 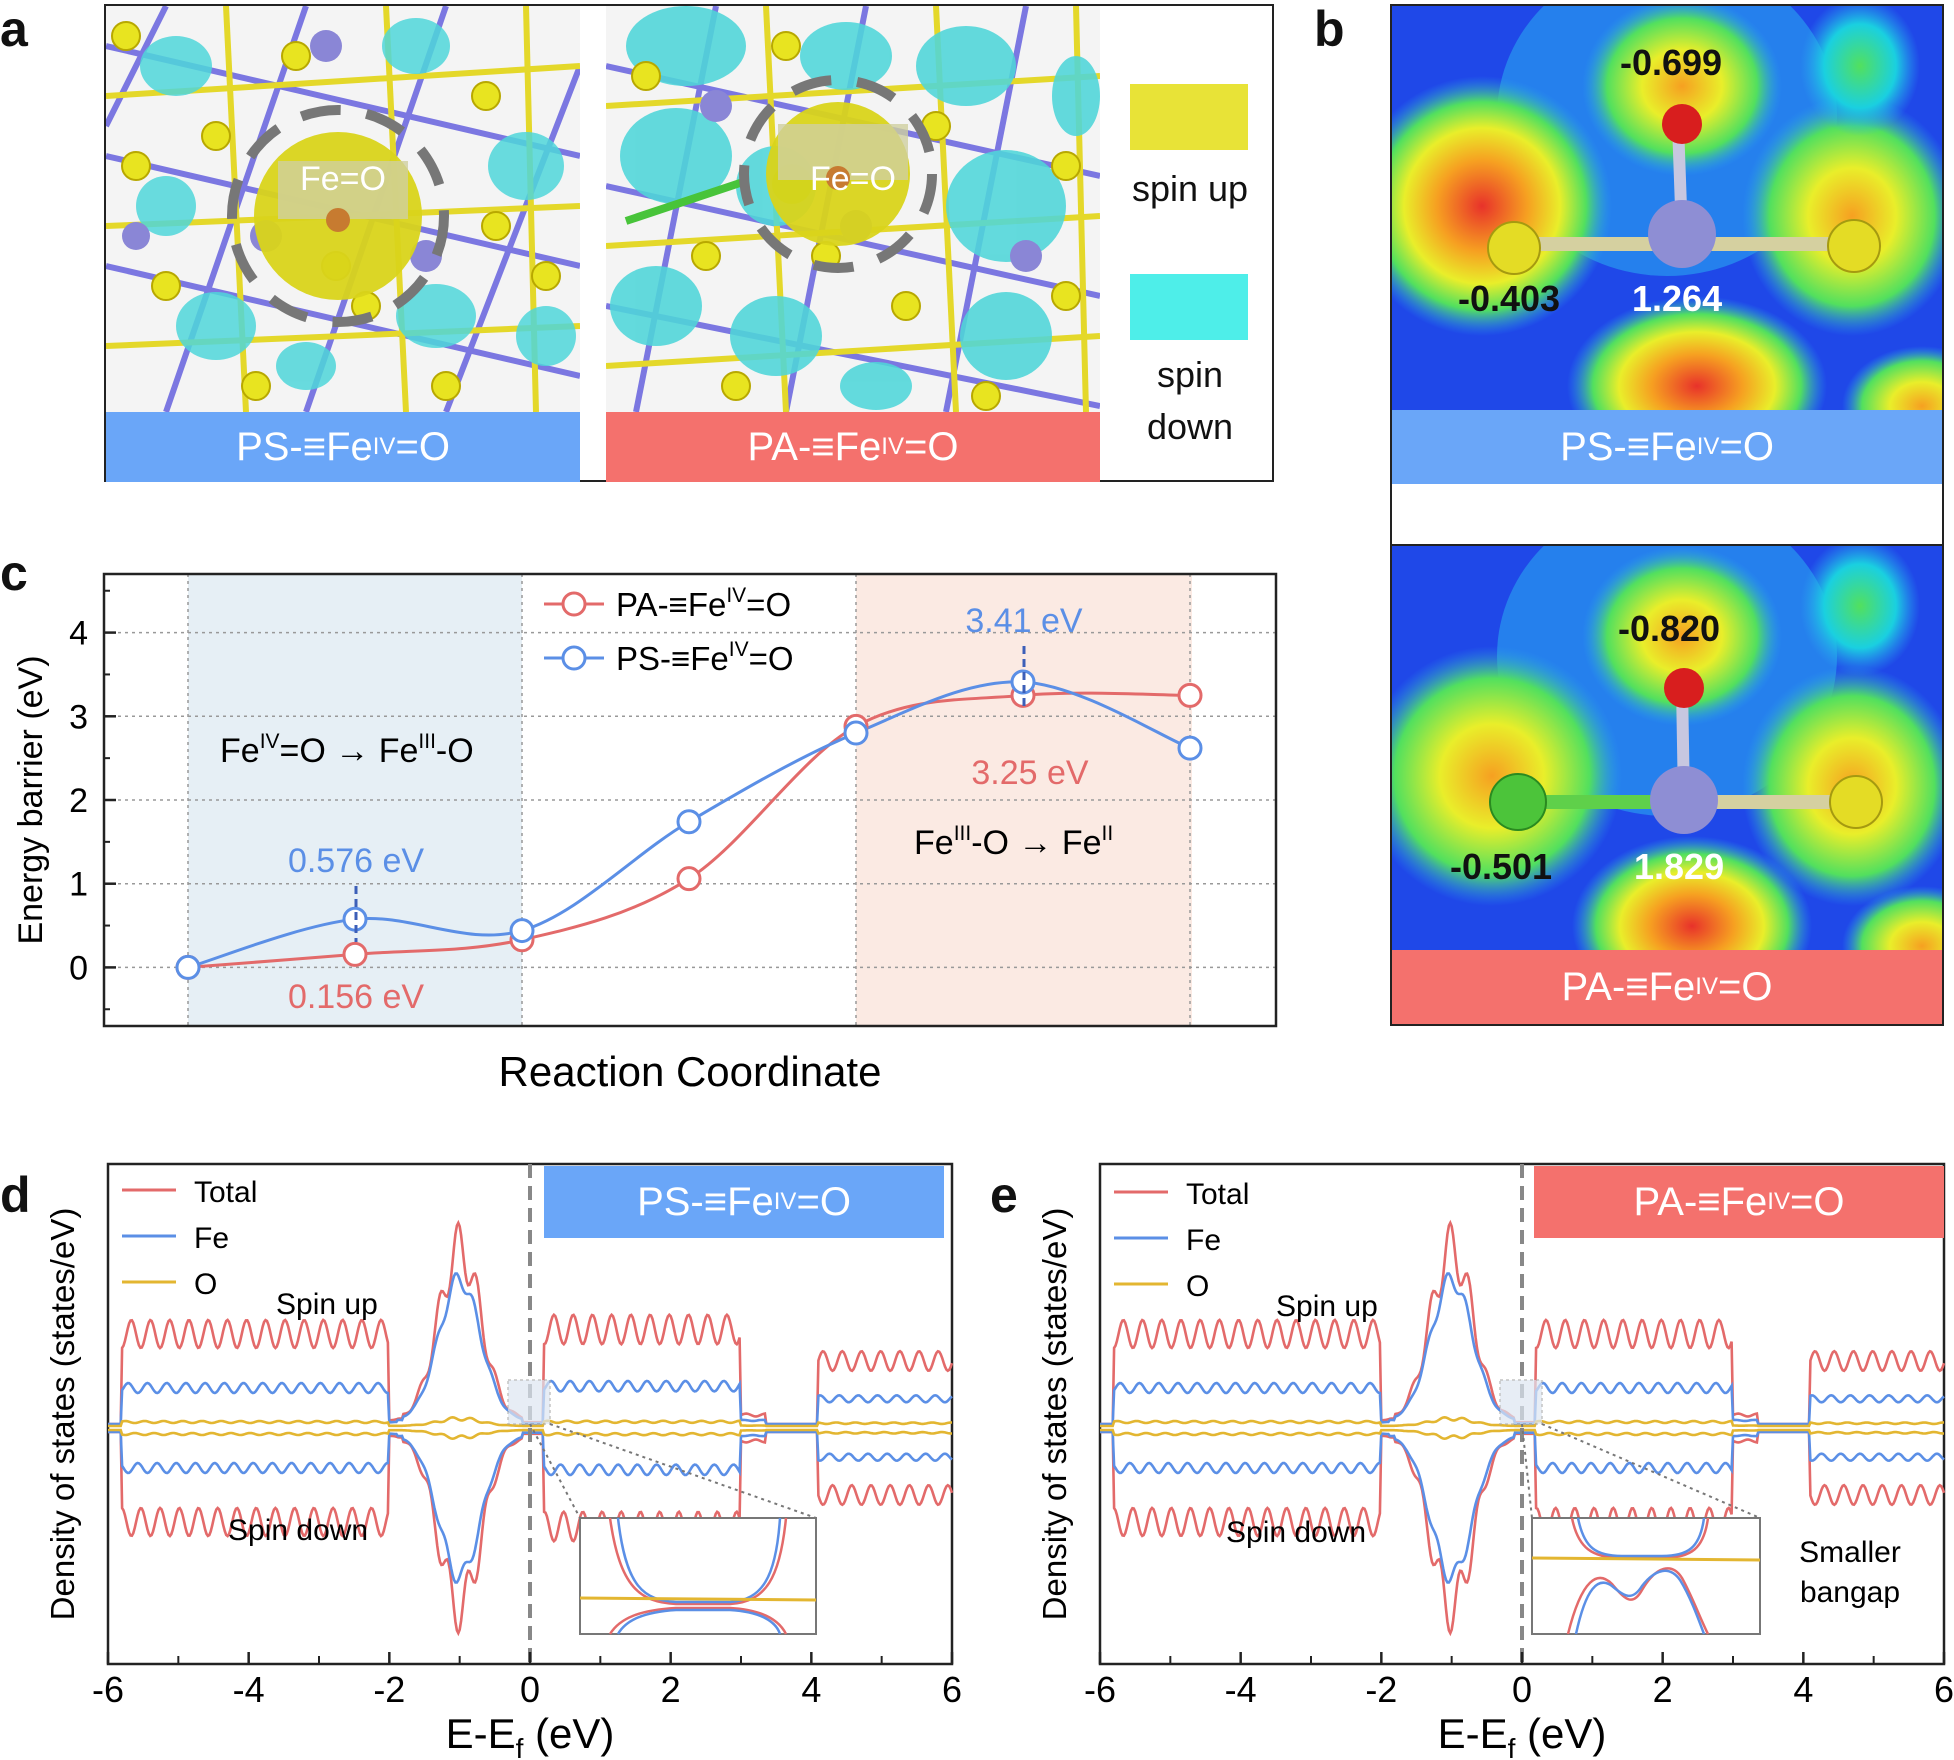 What do you see at coordinates (356, 997) in the screenshot?
I see `annotation-pa-1: 0.156 eV` at bounding box center [356, 997].